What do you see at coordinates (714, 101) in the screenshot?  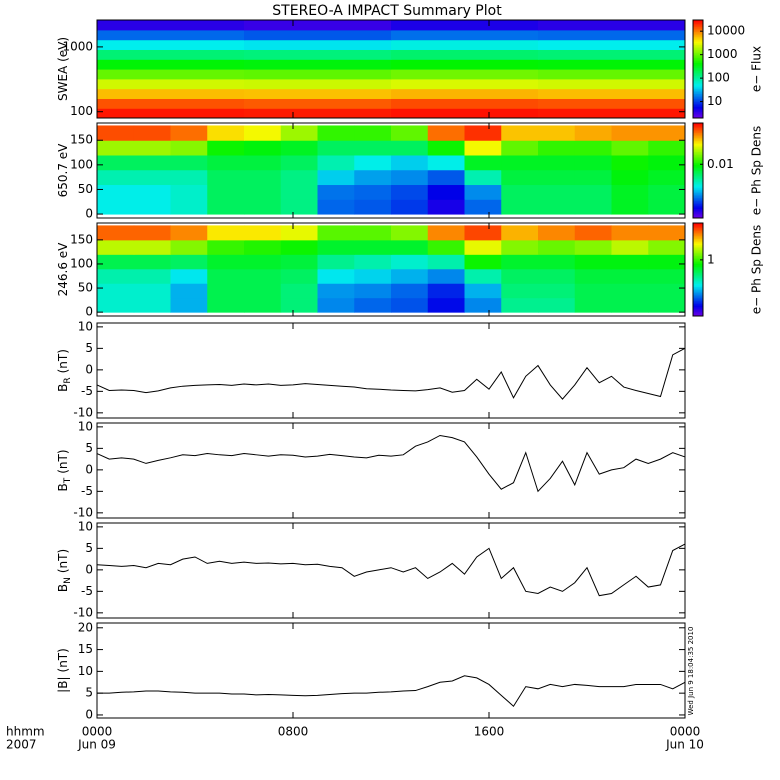 I see `colorbar-tick-label: 10` at bounding box center [714, 101].